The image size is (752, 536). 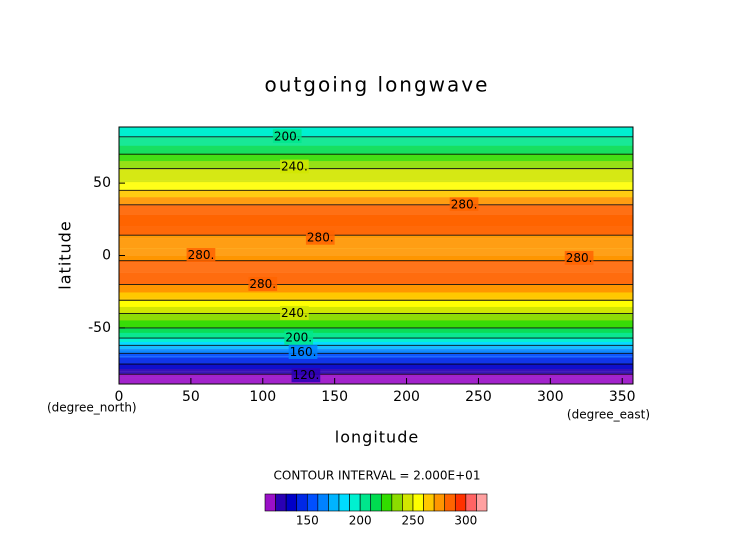 What do you see at coordinates (622, 397) in the screenshot?
I see `x-tick-label: 350` at bounding box center [622, 397].